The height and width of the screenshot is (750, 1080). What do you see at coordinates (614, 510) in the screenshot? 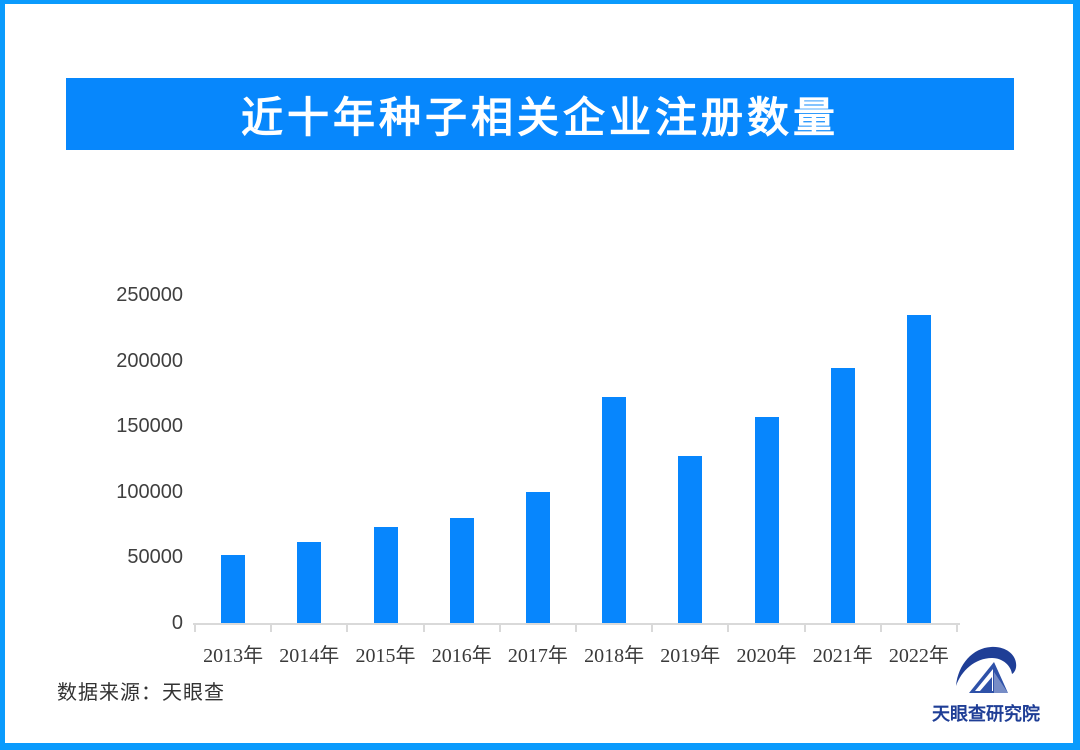
I see `bar-2018年` at bounding box center [614, 510].